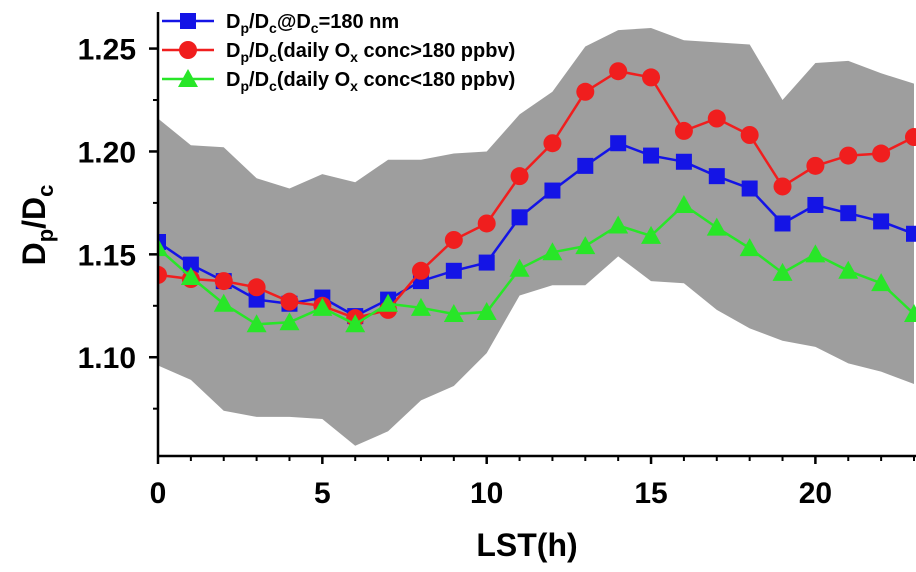 The height and width of the screenshot is (572, 916). I want to click on y-axis-label: Dp/Dc, so click(37, 225).